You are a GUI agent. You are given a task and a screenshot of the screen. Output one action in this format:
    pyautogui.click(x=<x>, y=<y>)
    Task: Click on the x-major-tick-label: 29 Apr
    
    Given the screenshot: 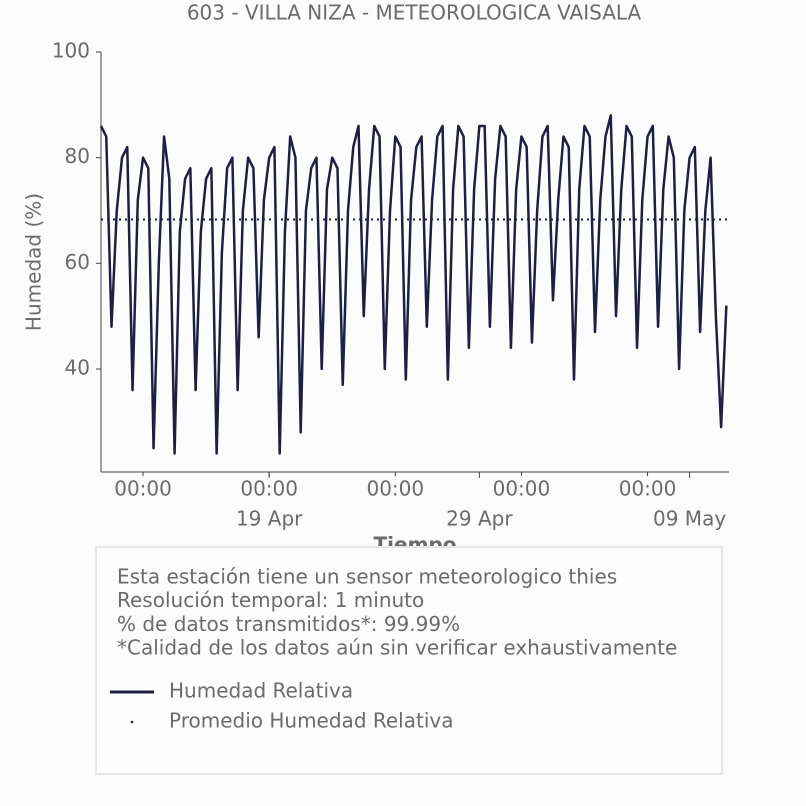 What is the action you would take?
    pyautogui.click(x=479, y=519)
    